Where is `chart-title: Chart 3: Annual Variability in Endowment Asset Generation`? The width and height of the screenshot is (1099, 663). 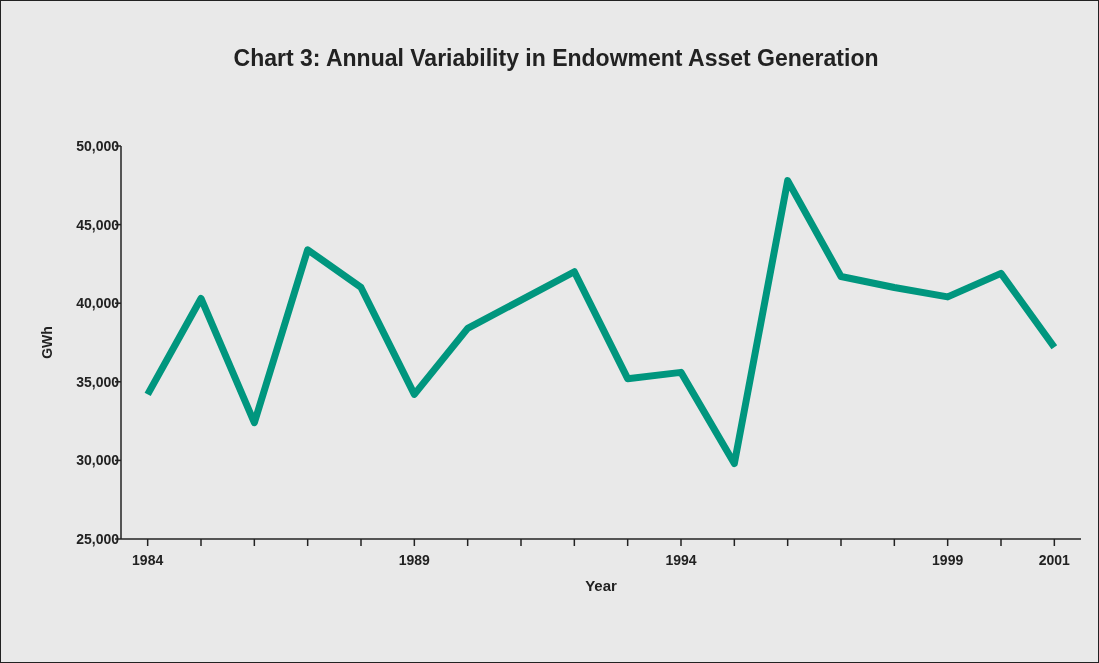 chart-title: Chart 3: Annual Variability in Endowment Asset Generation is located at coordinates (556, 58).